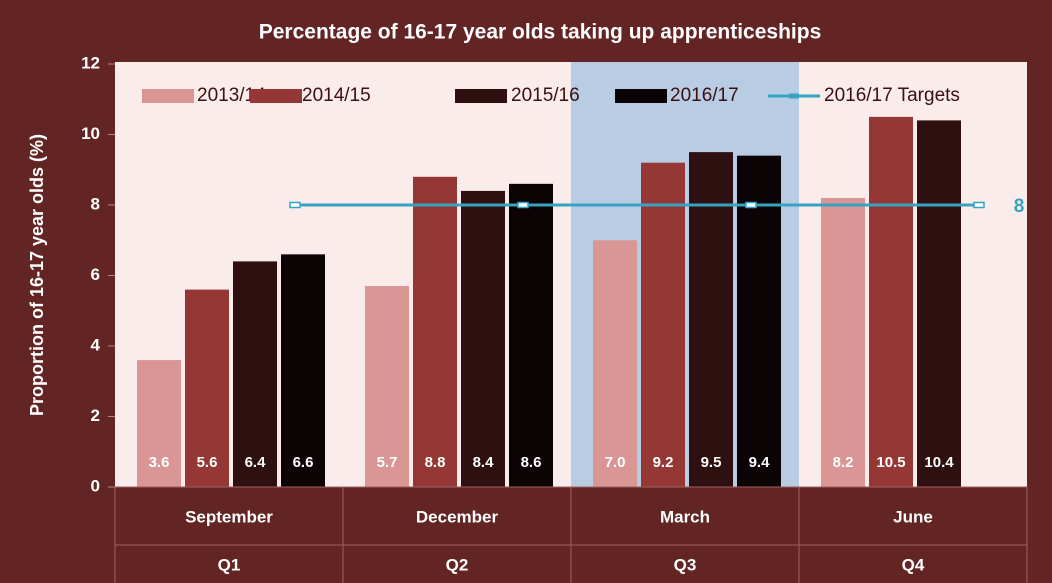  What do you see at coordinates (96, 344) in the screenshot?
I see `y-tick-label: 4` at bounding box center [96, 344].